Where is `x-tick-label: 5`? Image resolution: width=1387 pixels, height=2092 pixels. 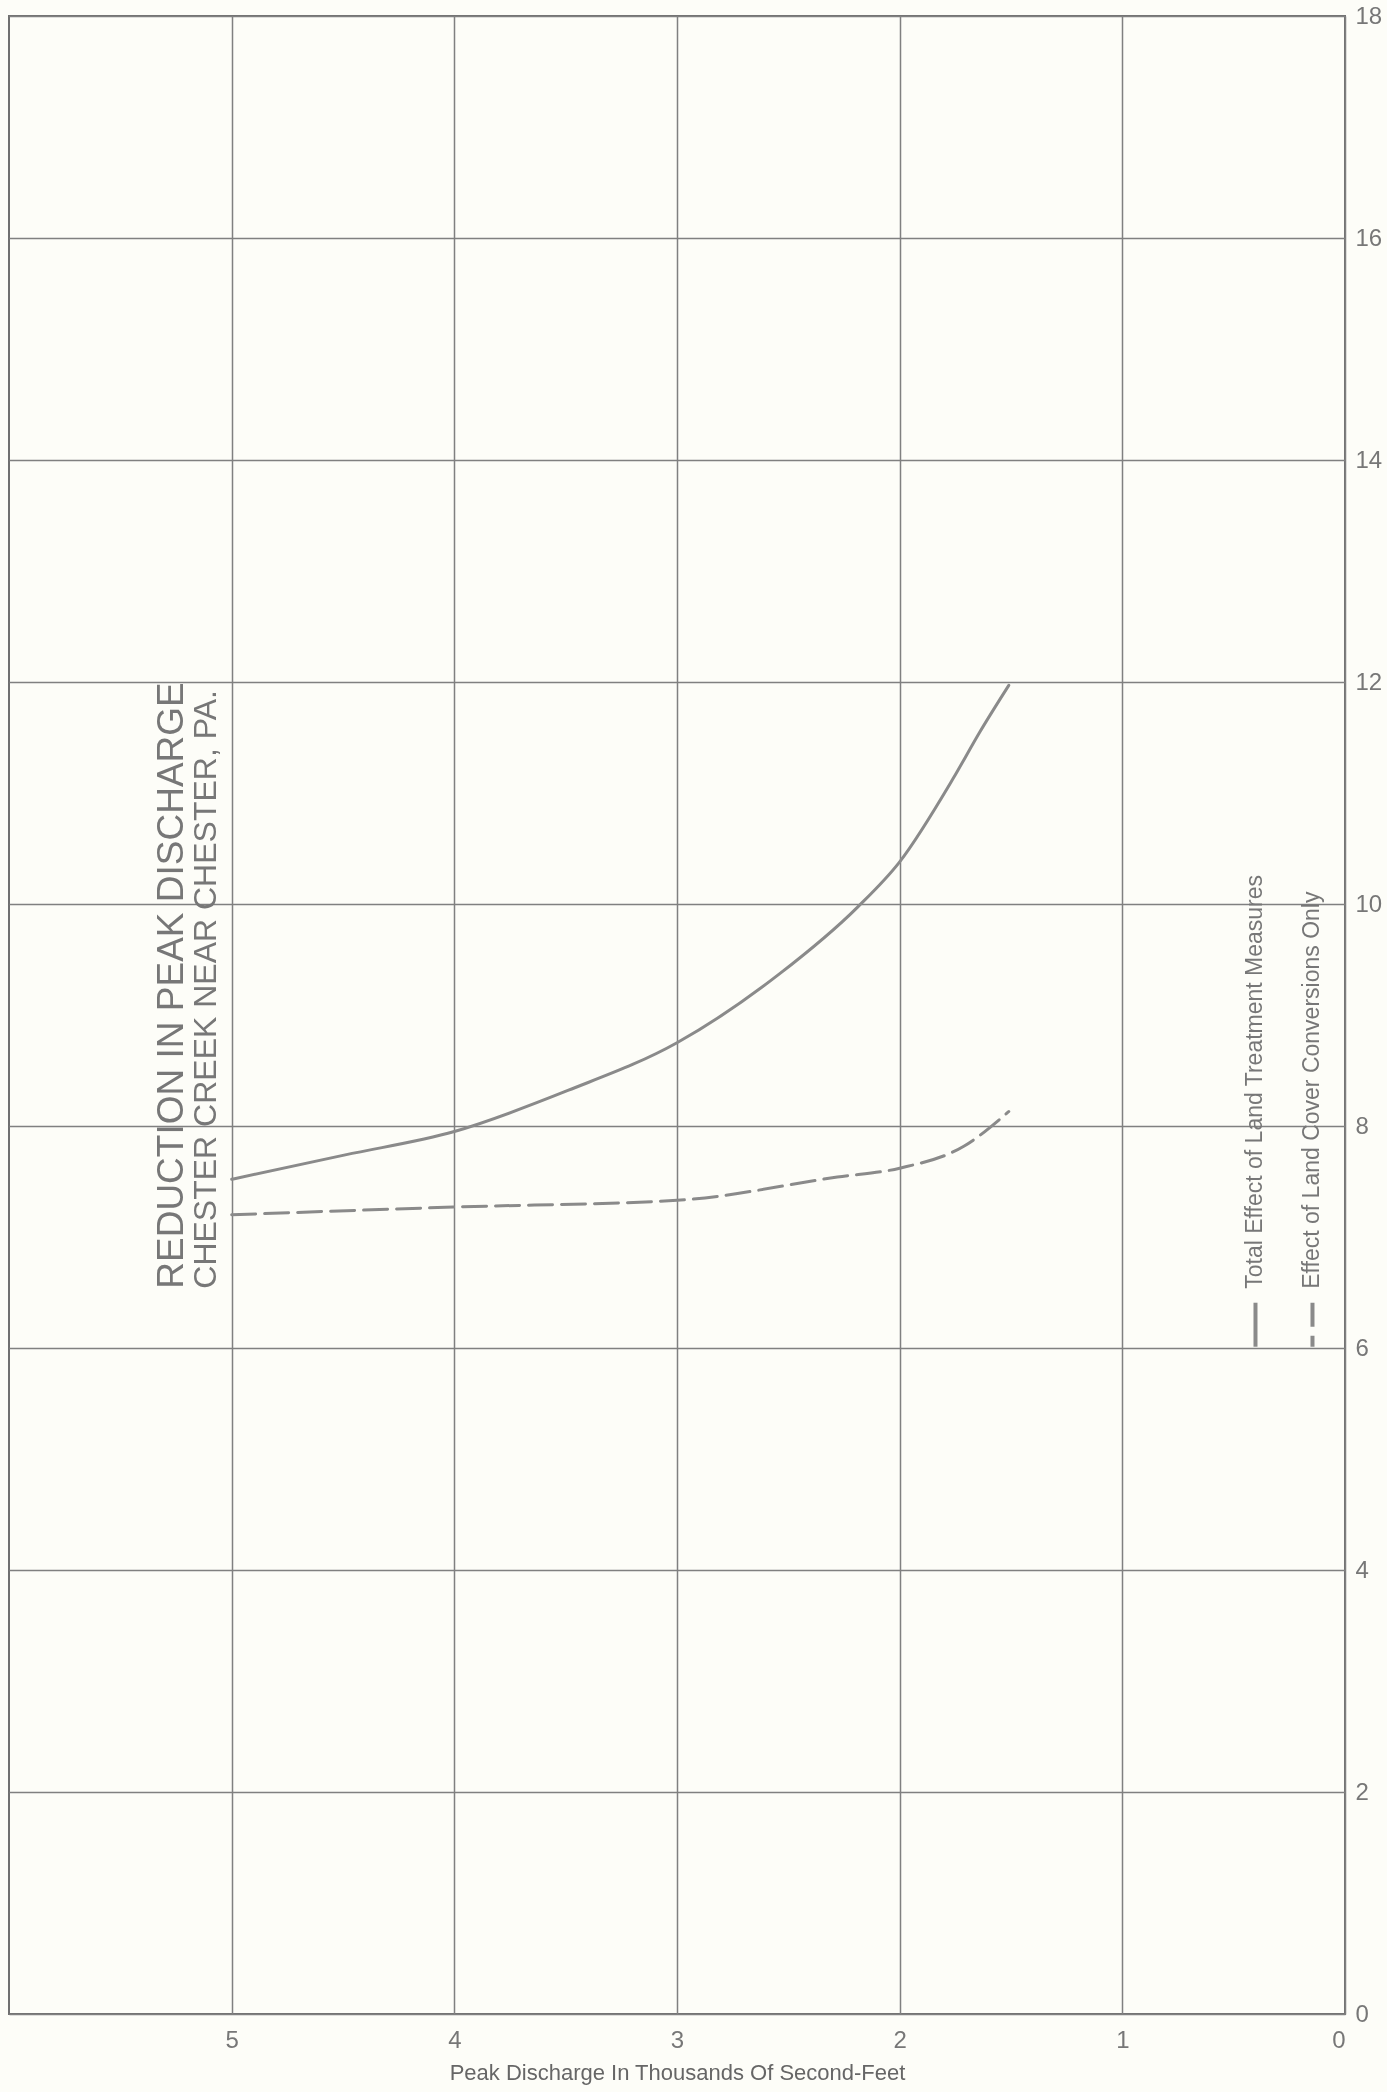 x-tick-label: 5 is located at coordinates (232, 2039).